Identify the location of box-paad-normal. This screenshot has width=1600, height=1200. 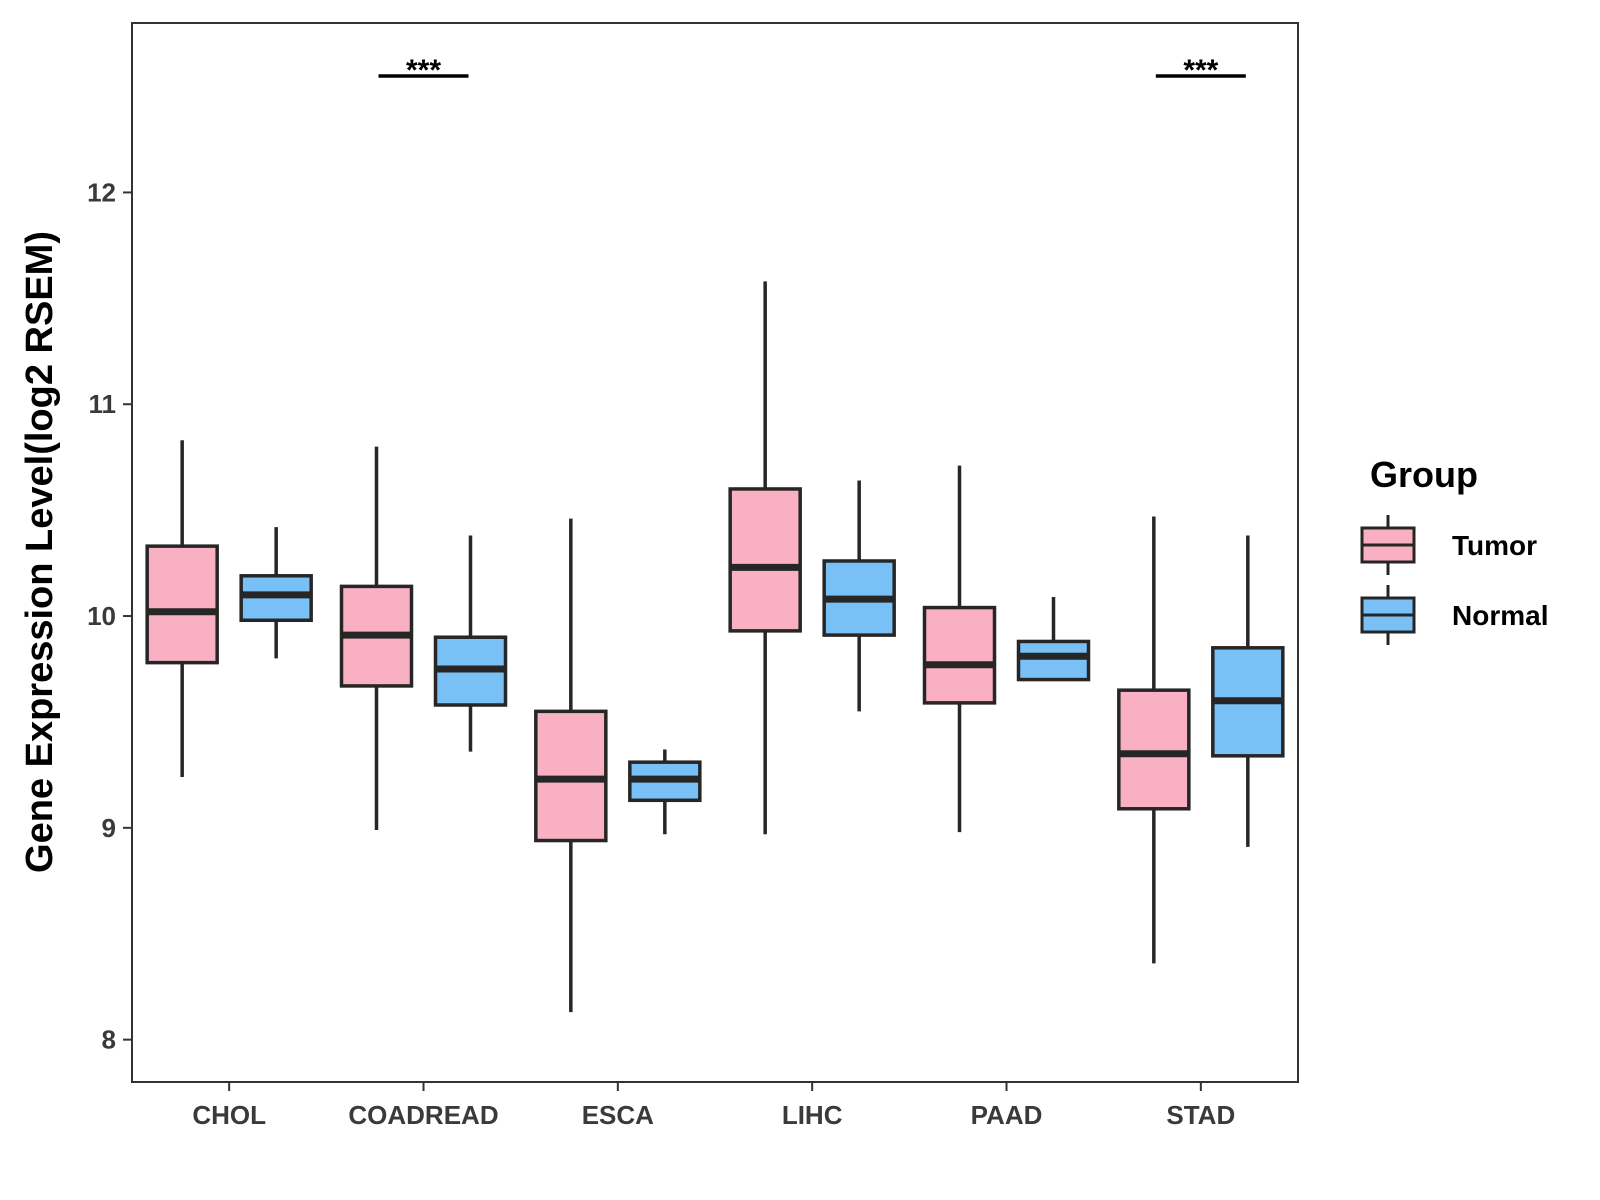
(1053, 660).